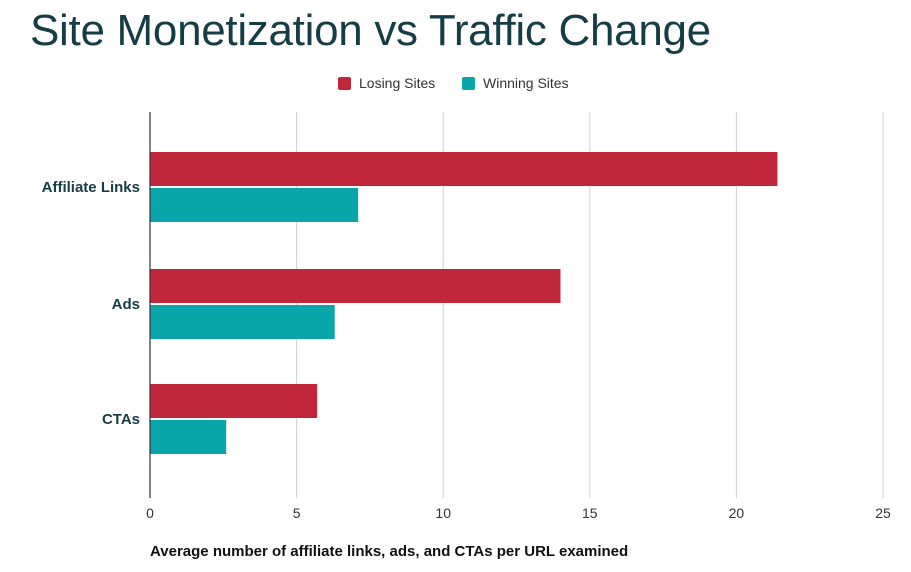  Describe the element at coordinates (121, 419) in the screenshot. I see `y-tick-label-ctas: CTAs` at that location.